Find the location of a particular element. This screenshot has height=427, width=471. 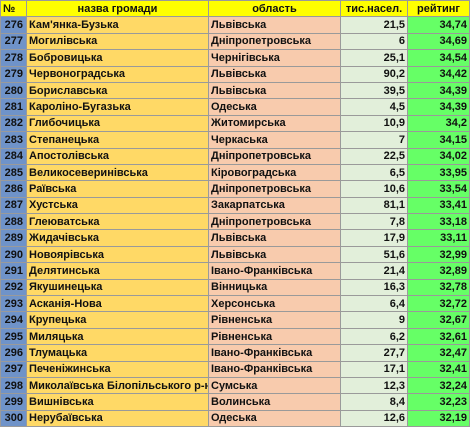

rating-value: 32,61 is located at coordinates (438, 336).